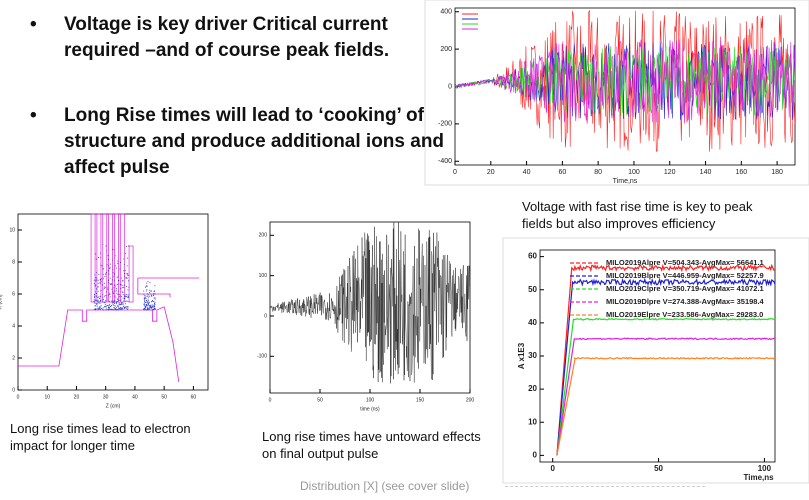 The image size is (809, 500). I want to click on series-line, so click(666, 396).